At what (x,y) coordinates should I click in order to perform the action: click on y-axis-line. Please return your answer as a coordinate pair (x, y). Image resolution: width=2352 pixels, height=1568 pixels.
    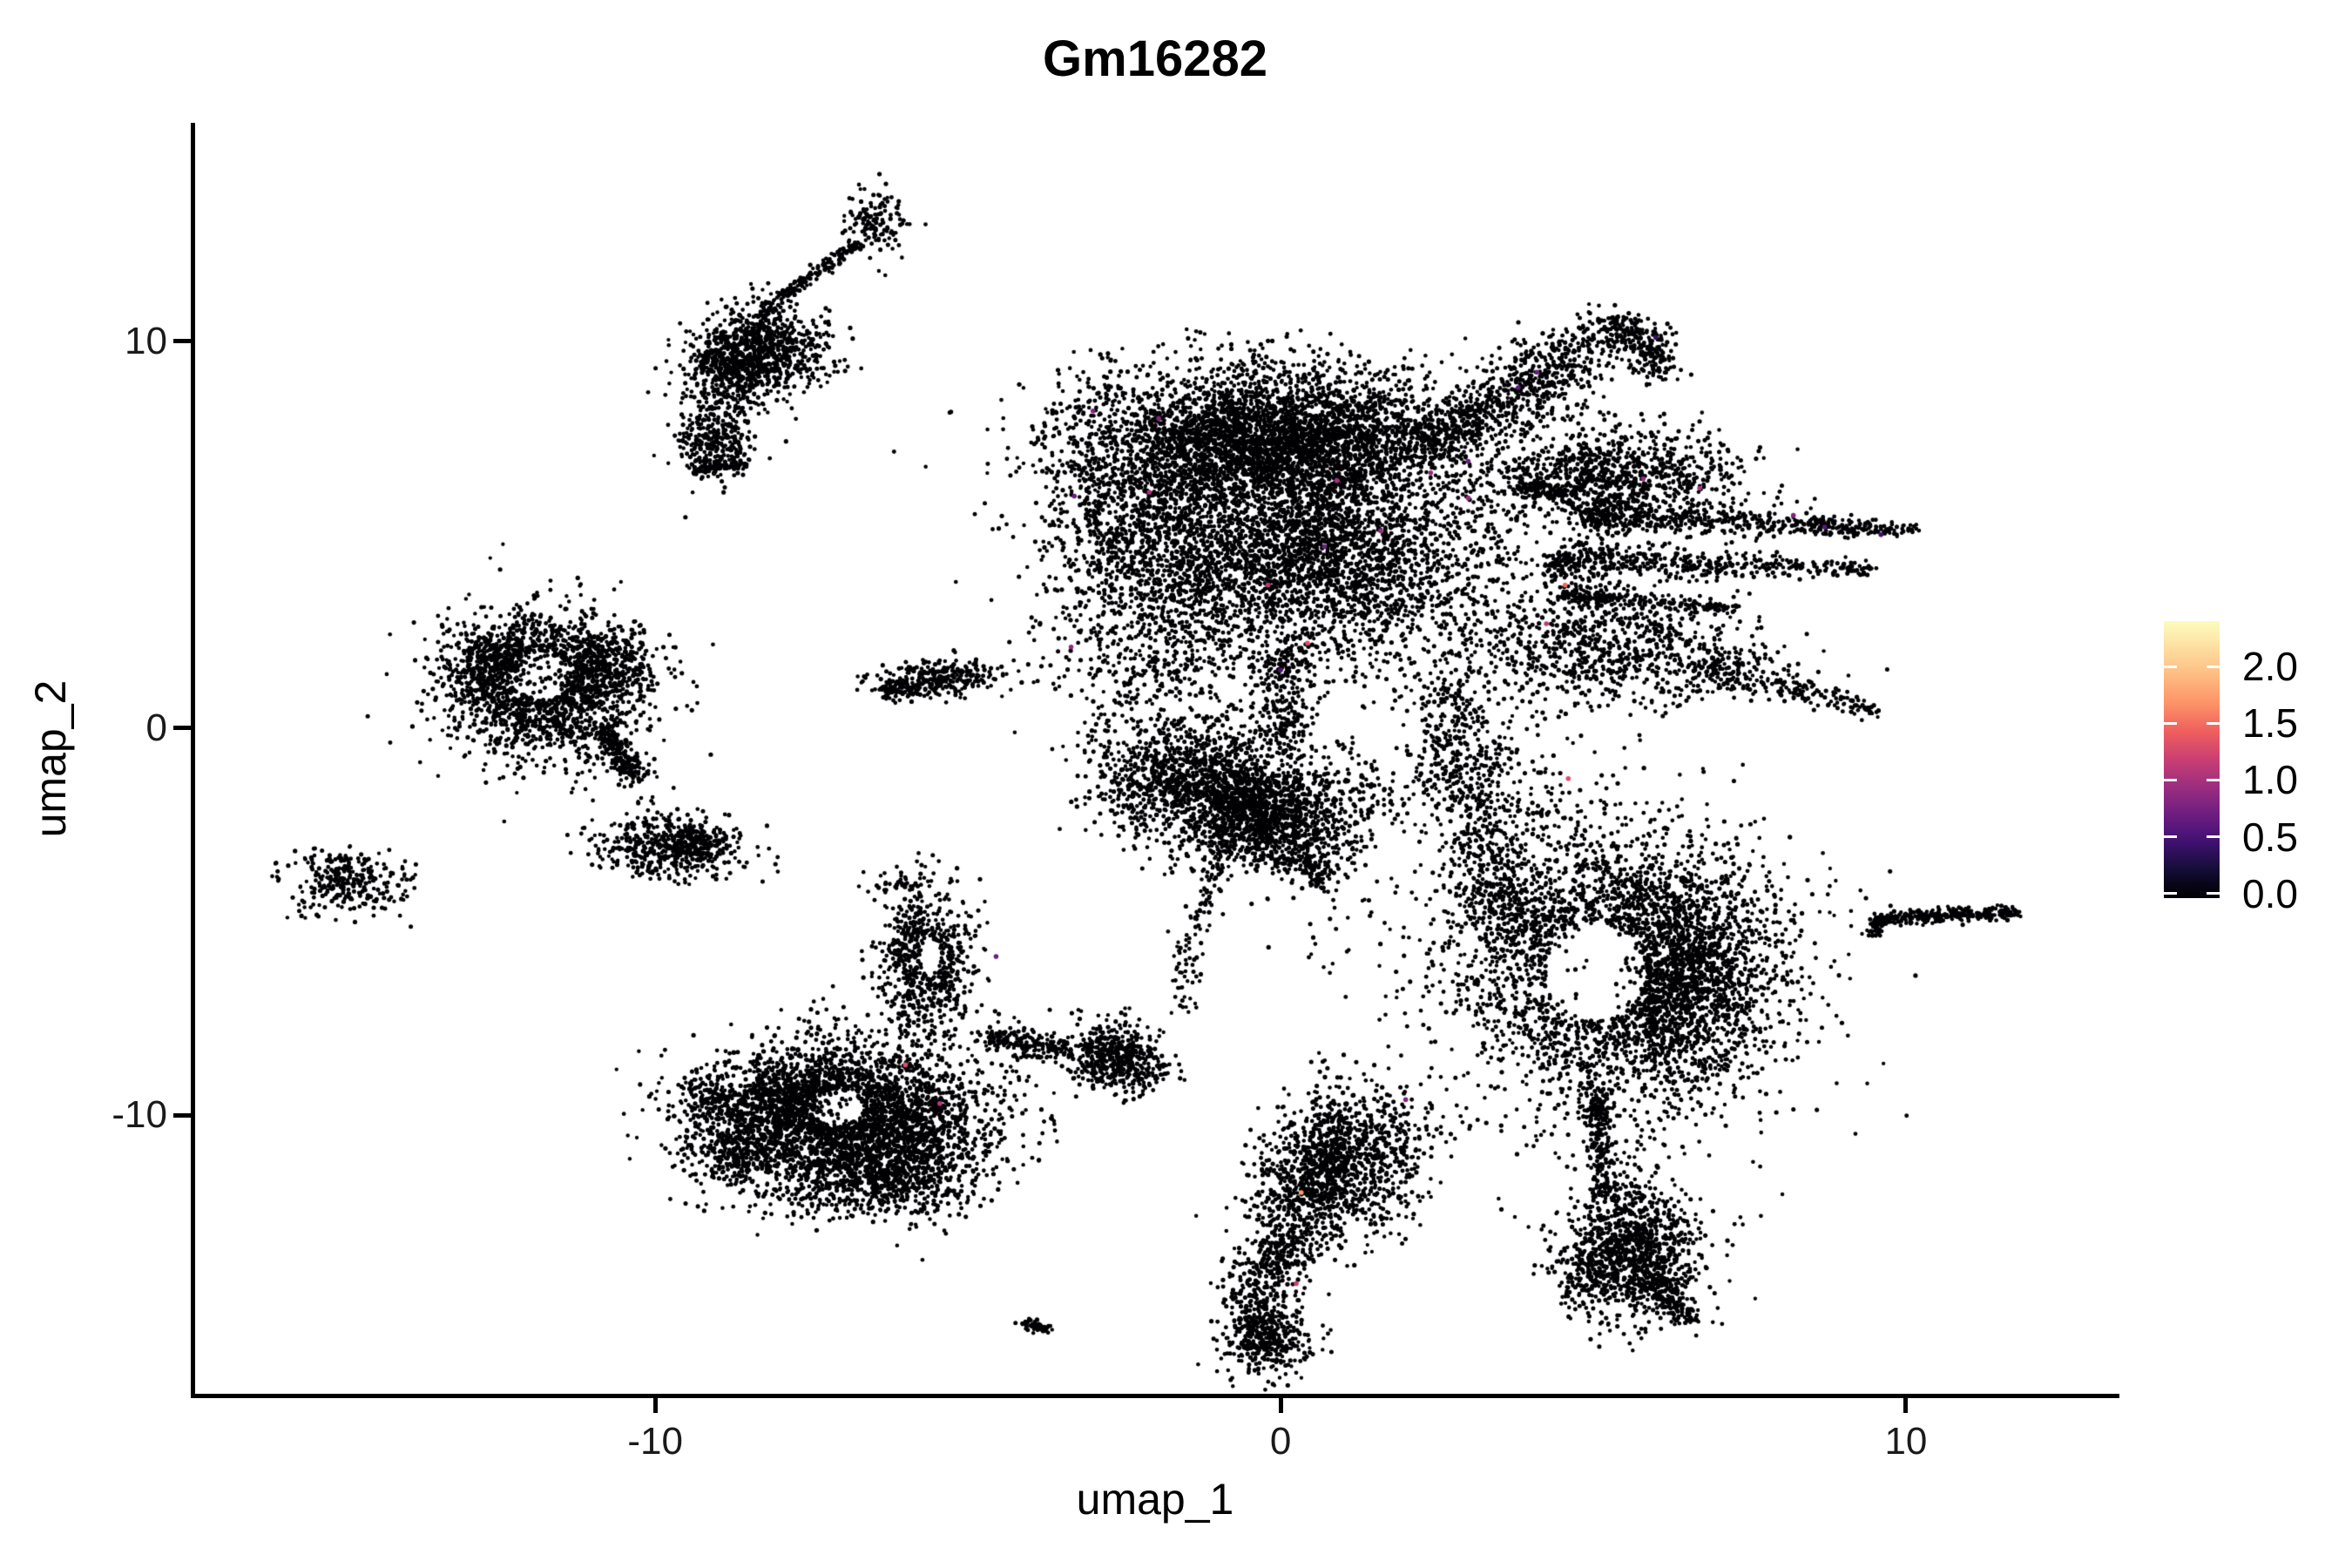
    Looking at the image, I should click on (193, 761).